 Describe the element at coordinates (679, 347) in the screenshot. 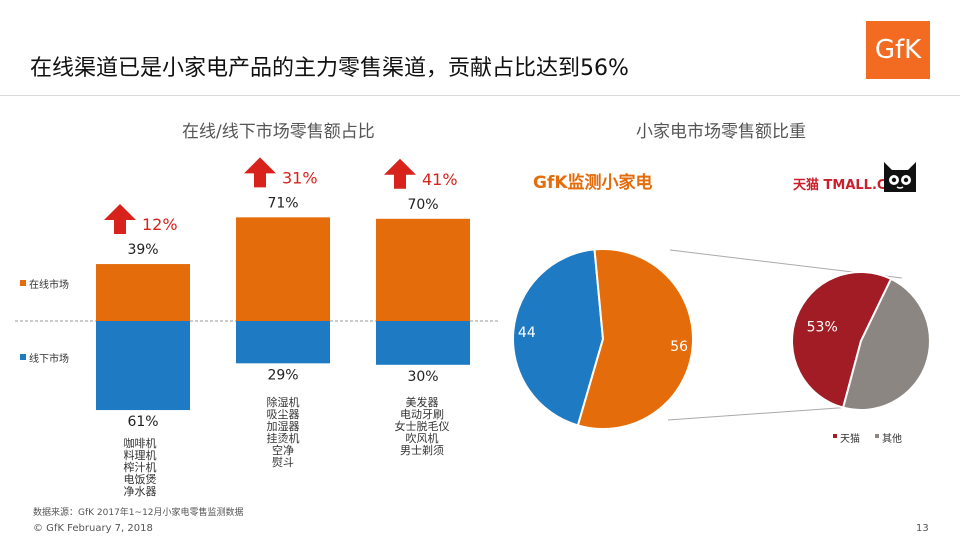

I see `pie-slice-label: 56` at that location.